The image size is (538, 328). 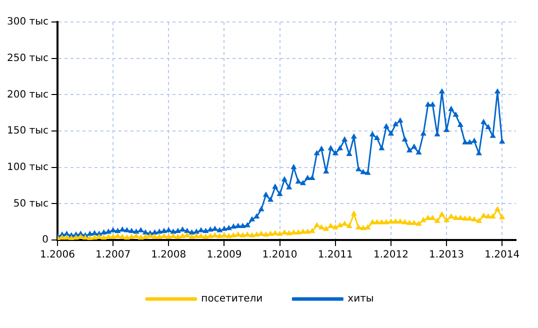 I want to click on y-tick-label: 250 тыс, so click(x=27, y=58).